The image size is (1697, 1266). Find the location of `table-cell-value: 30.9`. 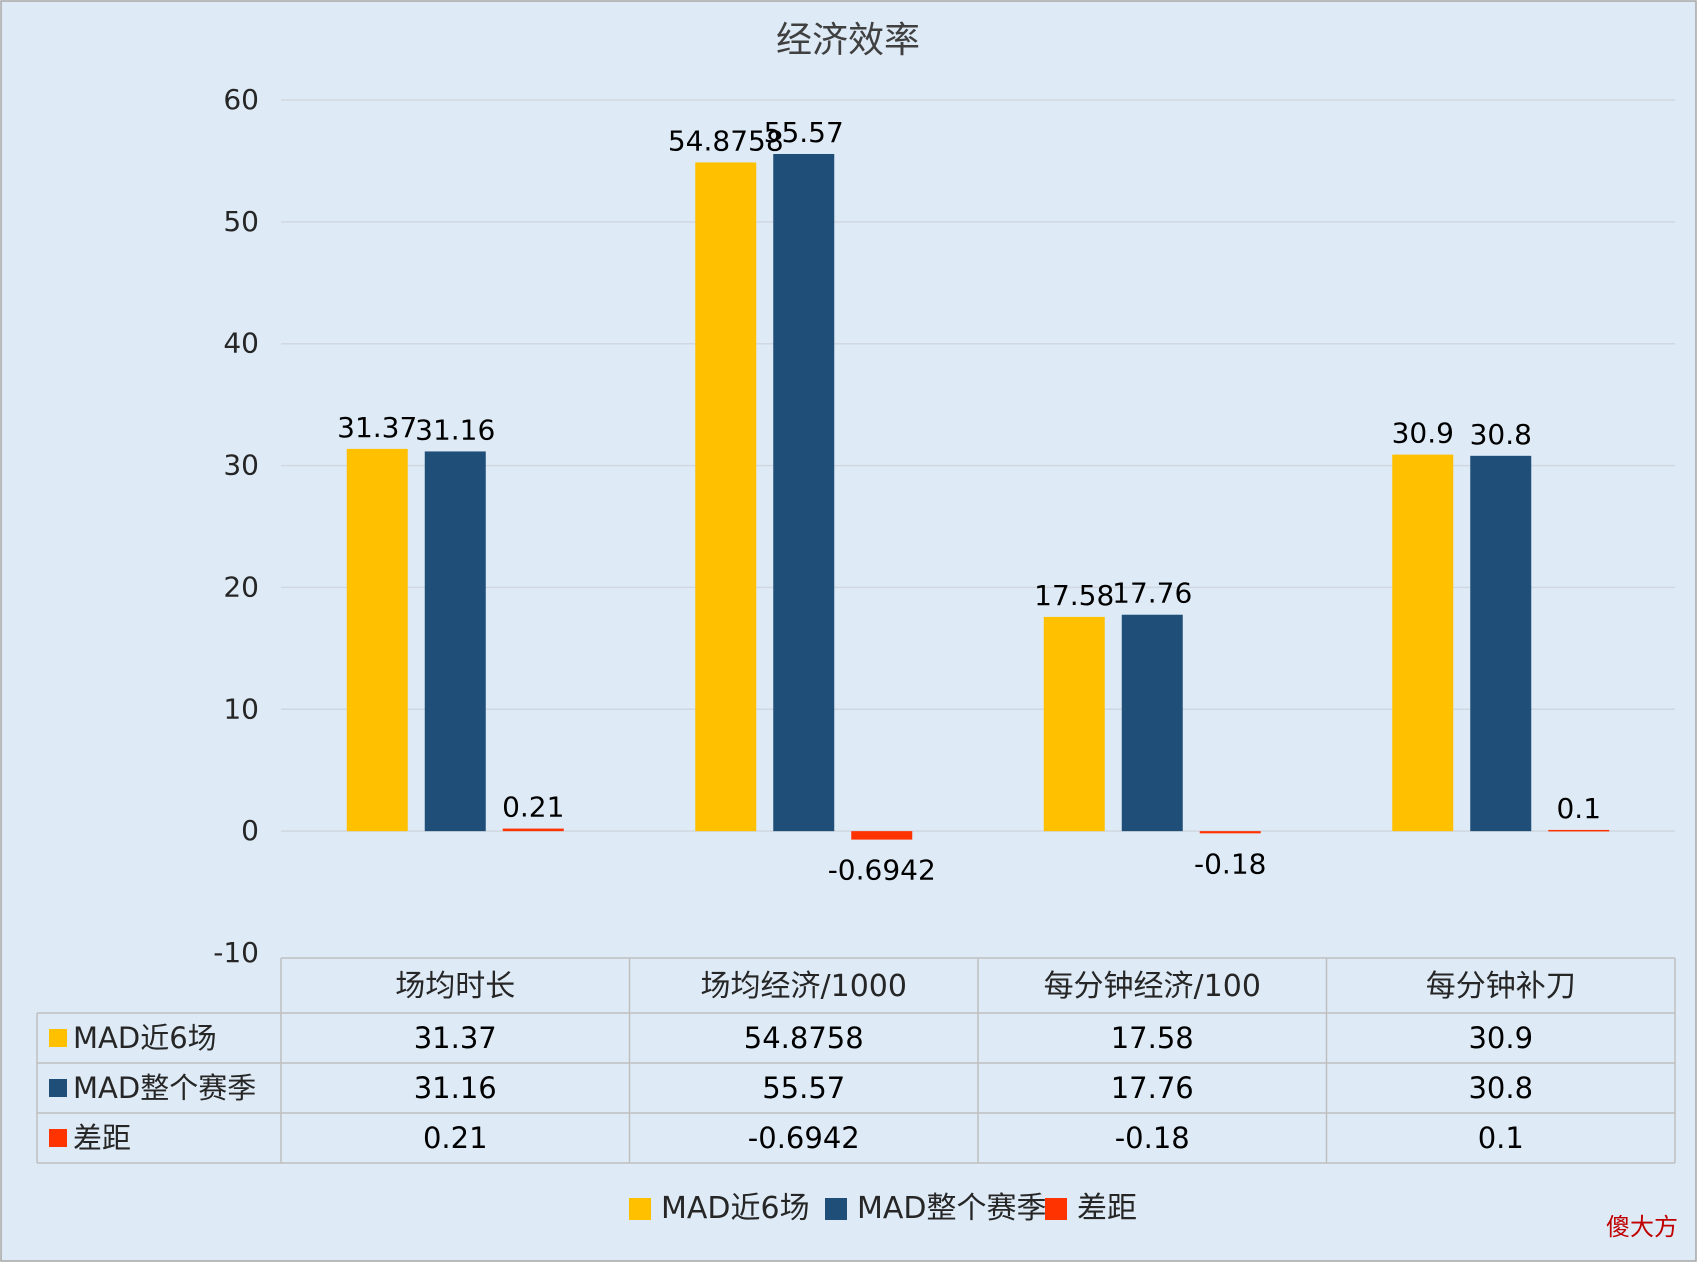

table-cell-value: 30.9 is located at coordinates (1500, 1038).